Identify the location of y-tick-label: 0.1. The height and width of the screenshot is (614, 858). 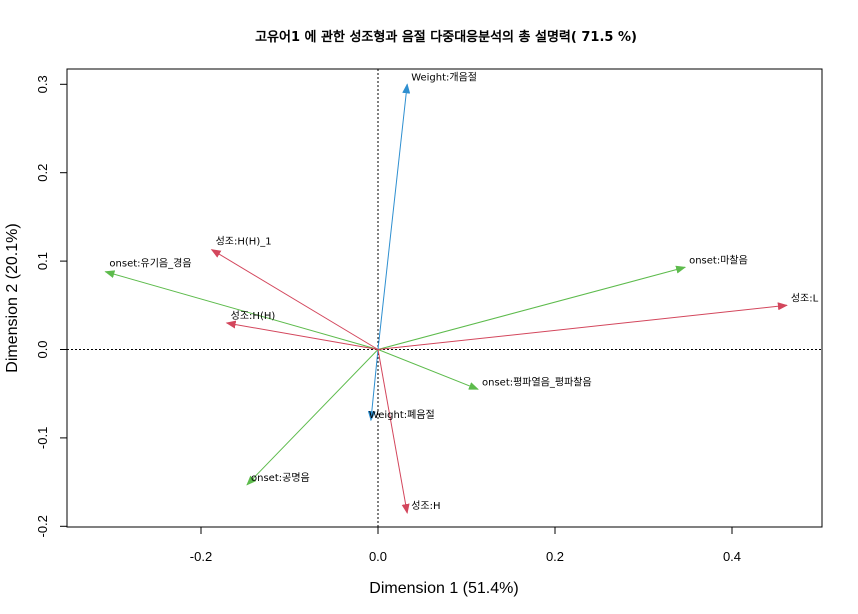
(42, 261).